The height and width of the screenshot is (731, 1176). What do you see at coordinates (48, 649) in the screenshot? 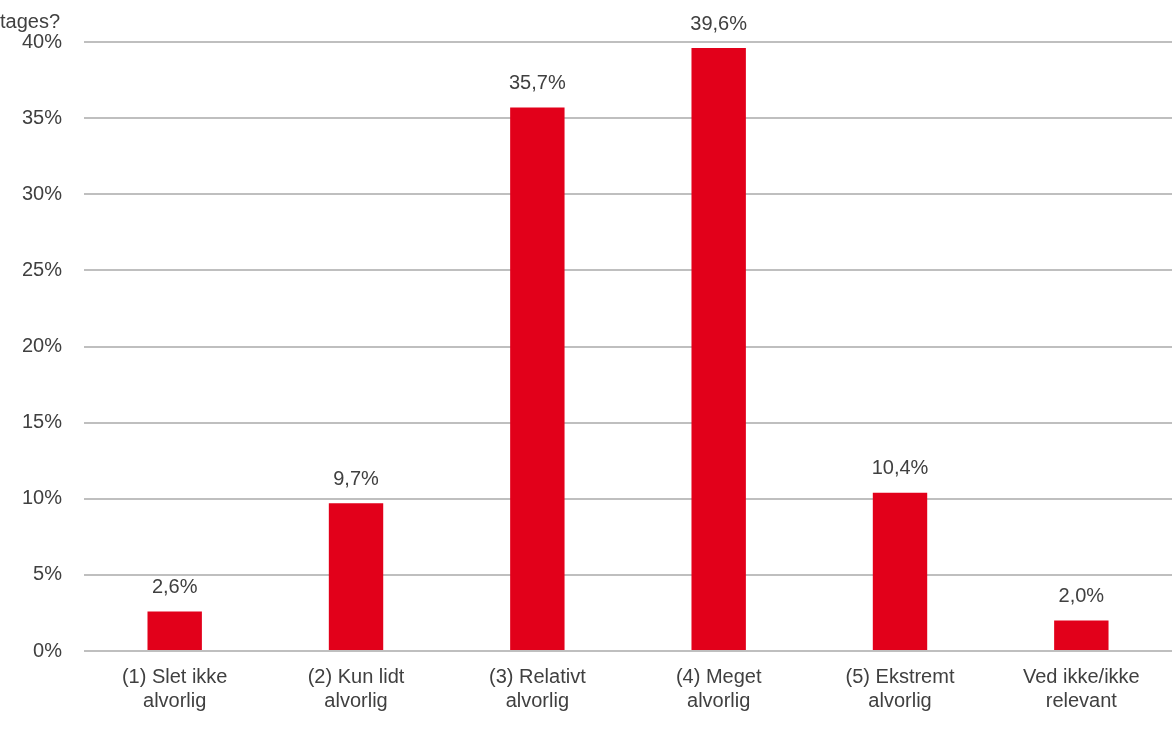
I see `y-tick-label: 0%` at bounding box center [48, 649].